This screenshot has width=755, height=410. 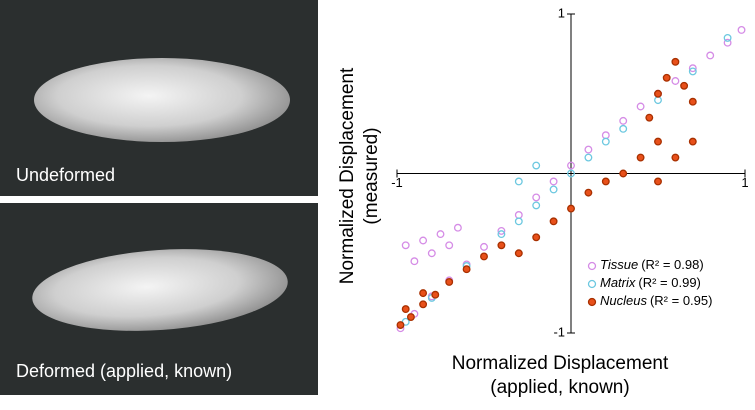 I want to click on legend-label: Matrix (R² = 0.99), so click(x=650, y=282).